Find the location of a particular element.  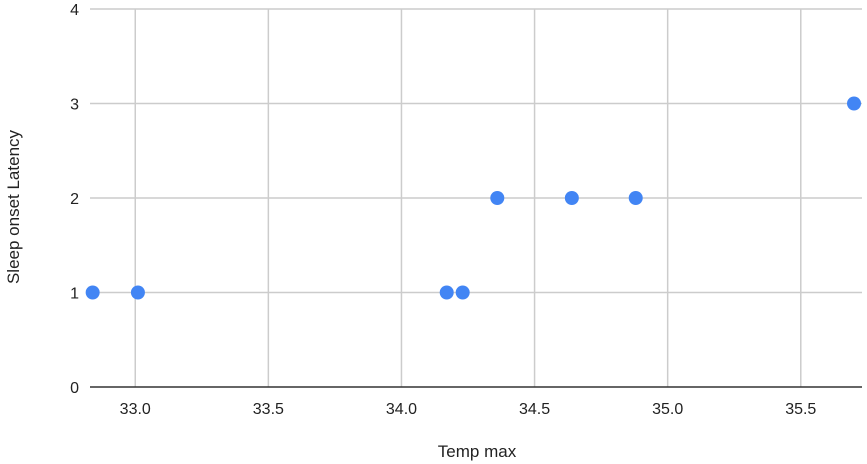

x-tick-label: 34.0 is located at coordinates (401, 409).